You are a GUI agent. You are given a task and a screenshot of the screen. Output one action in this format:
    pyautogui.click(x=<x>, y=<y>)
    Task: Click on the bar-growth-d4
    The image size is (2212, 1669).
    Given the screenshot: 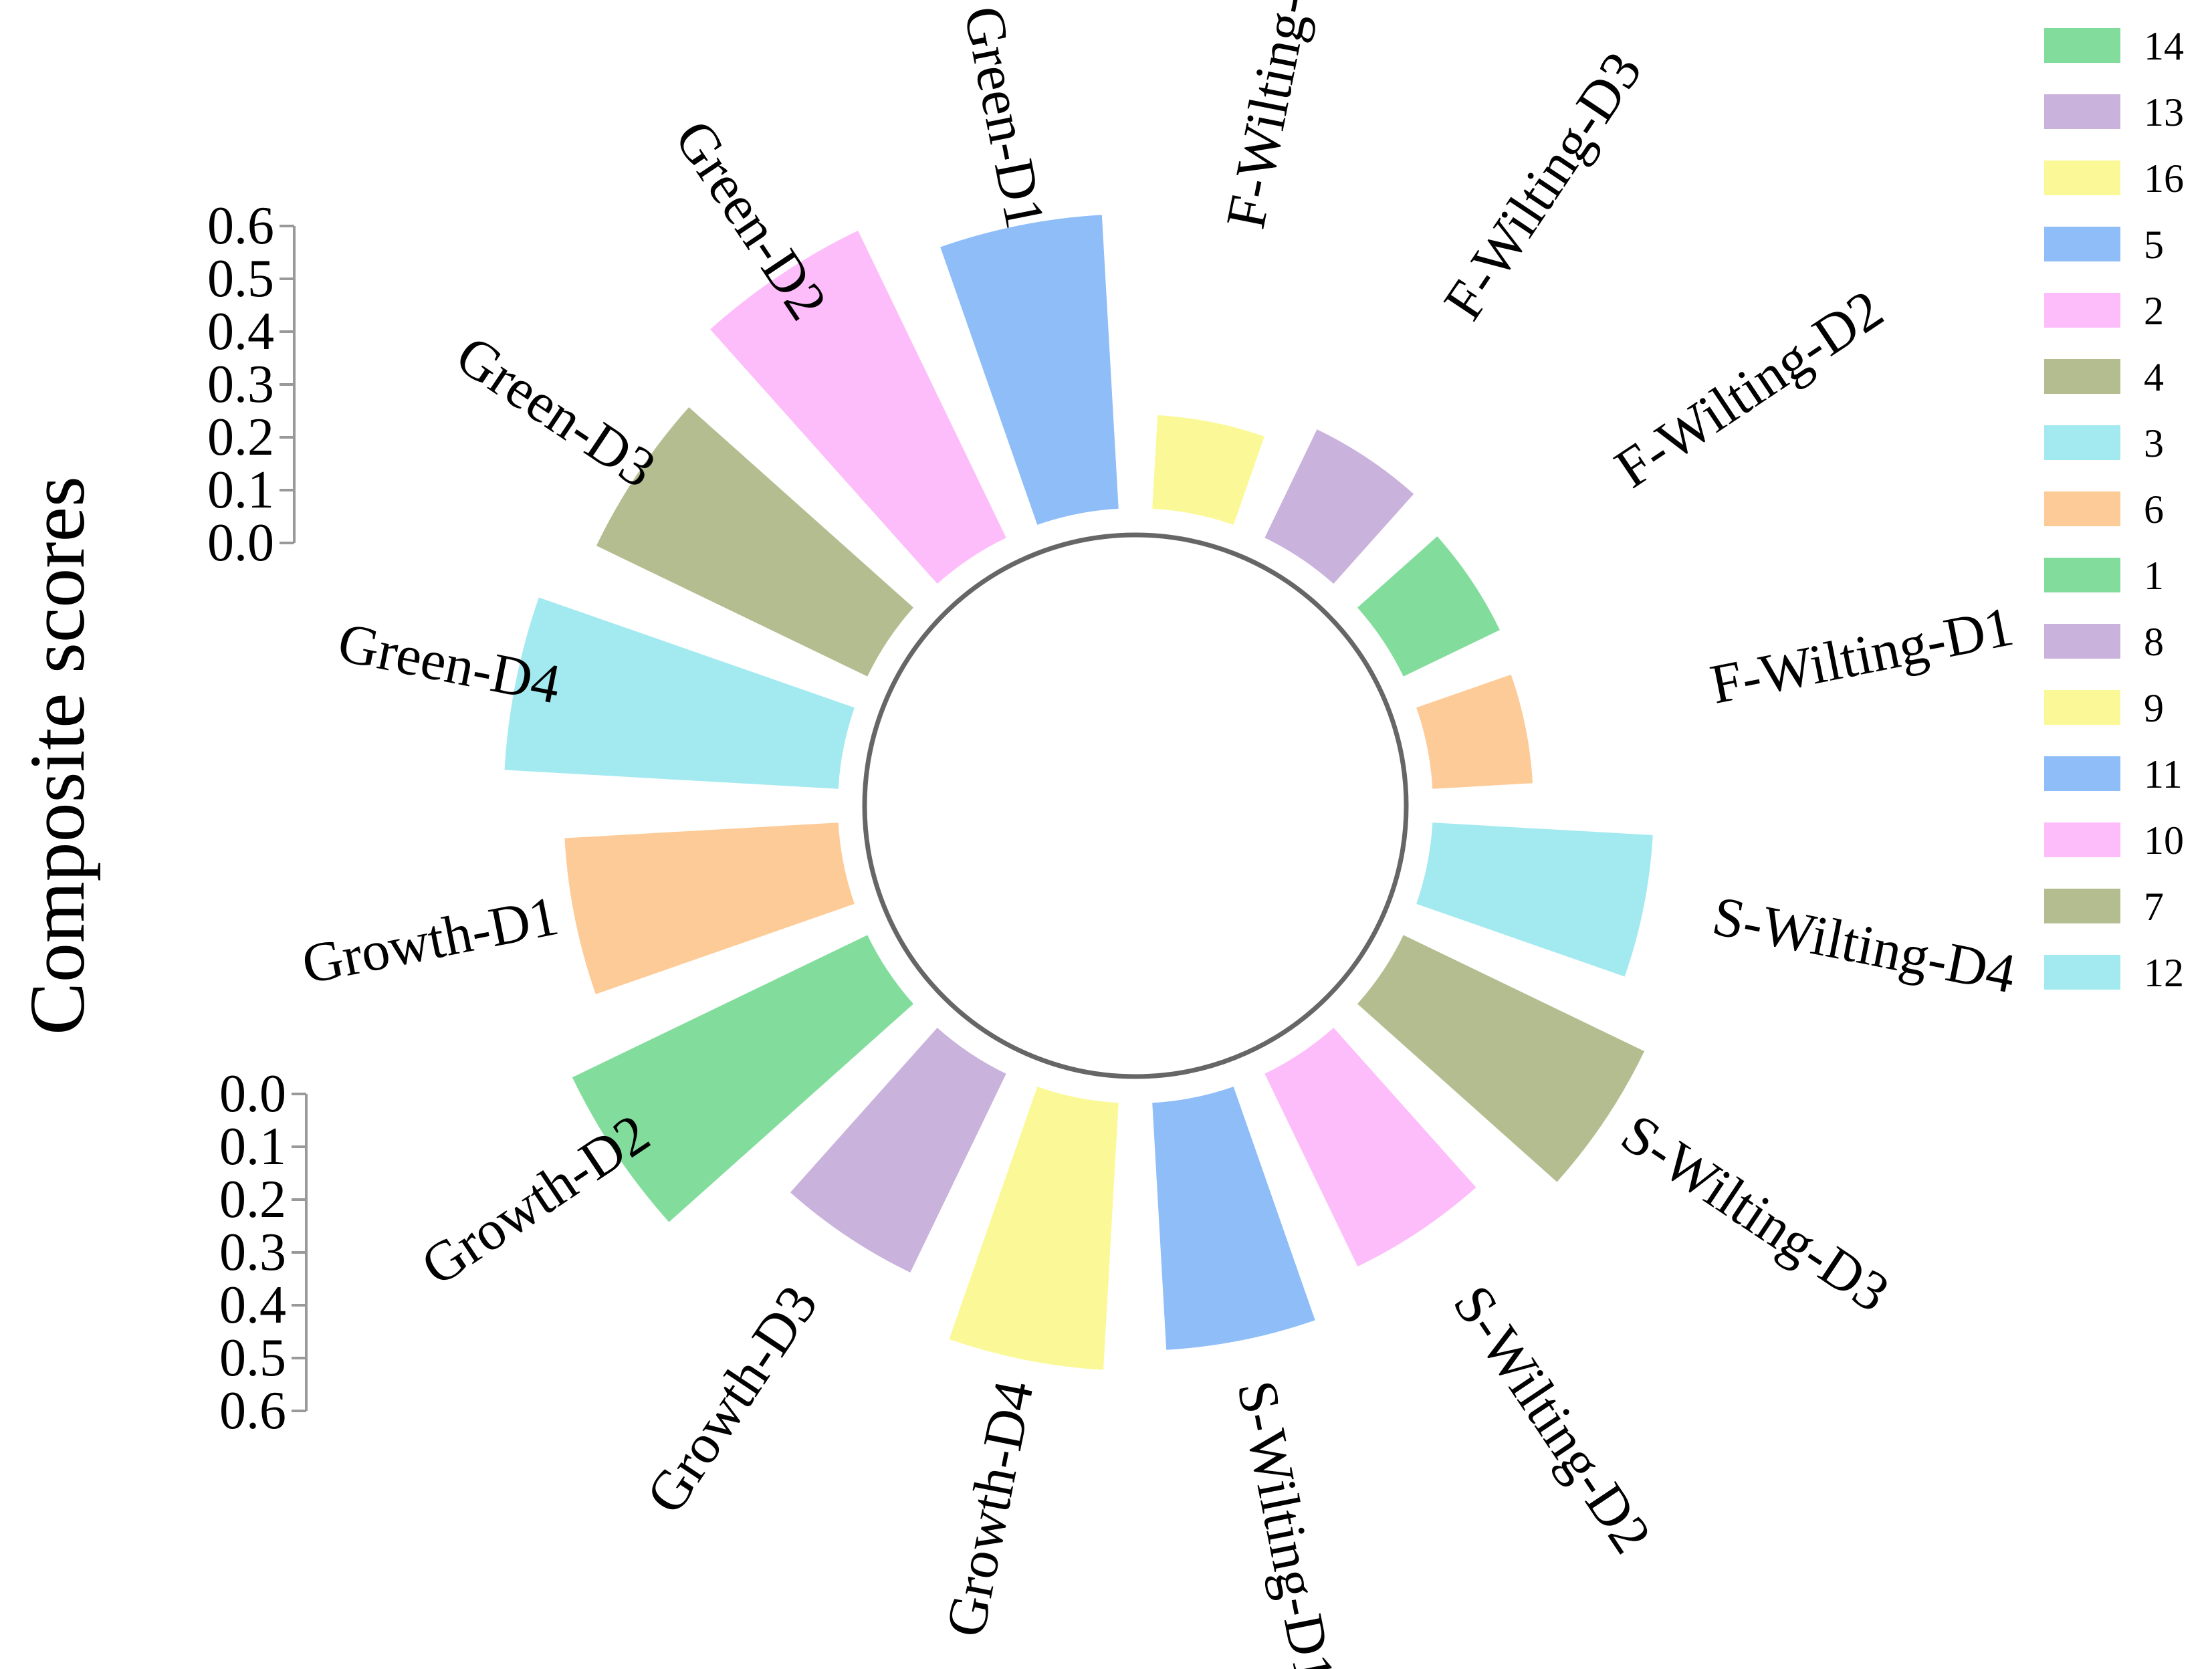 What is the action you would take?
    pyautogui.click(x=1034, y=1228)
    